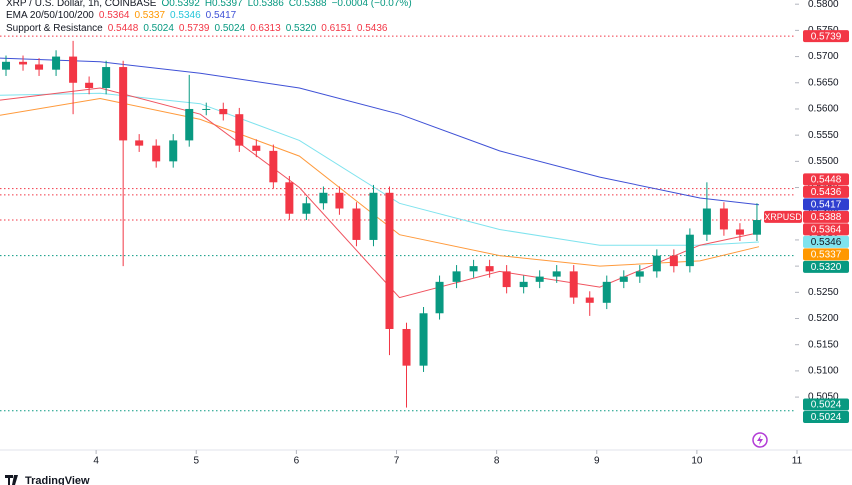 This screenshot has width=852, height=485. Describe the element at coordinates (823, 292) in the screenshot. I see `y-tick-label: 0.5250` at that location.